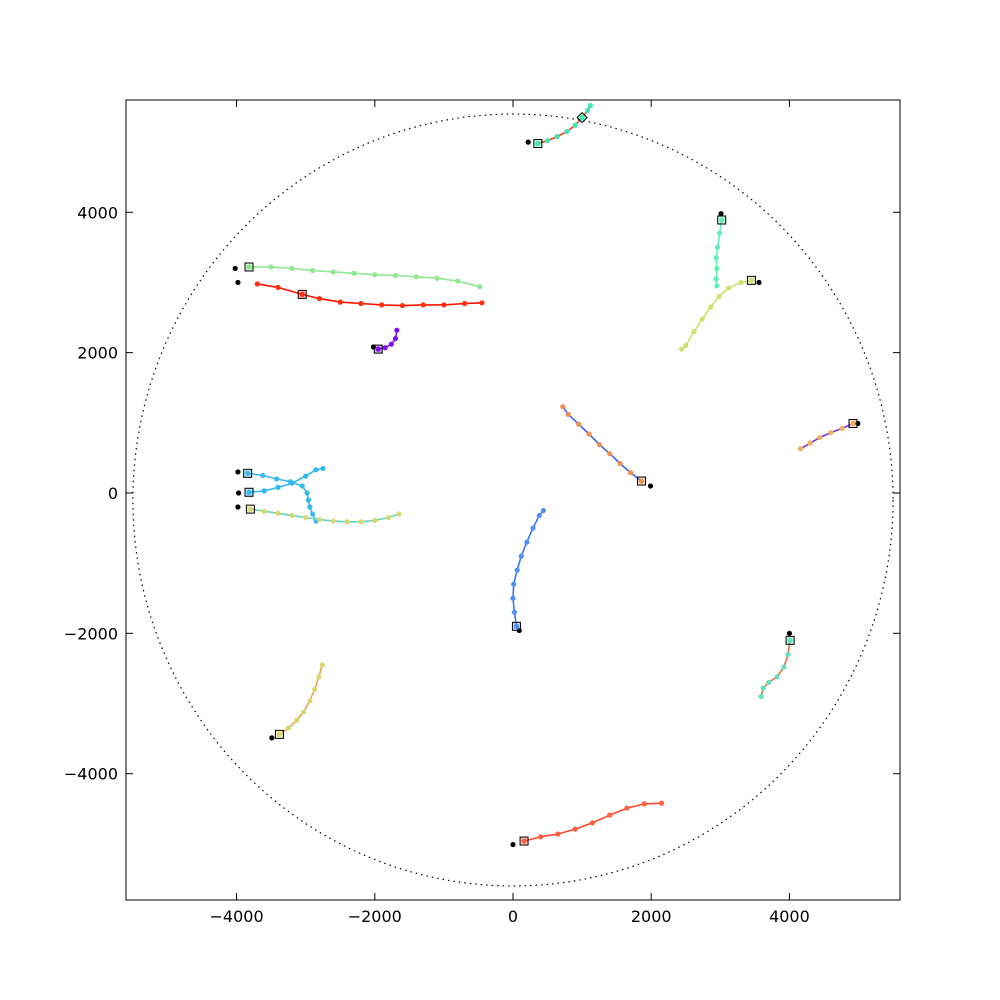 The image size is (1000, 1000). What do you see at coordinates (759, 282) in the screenshot?
I see `track-upper-right-b-start-marker` at bounding box center [759, 282].